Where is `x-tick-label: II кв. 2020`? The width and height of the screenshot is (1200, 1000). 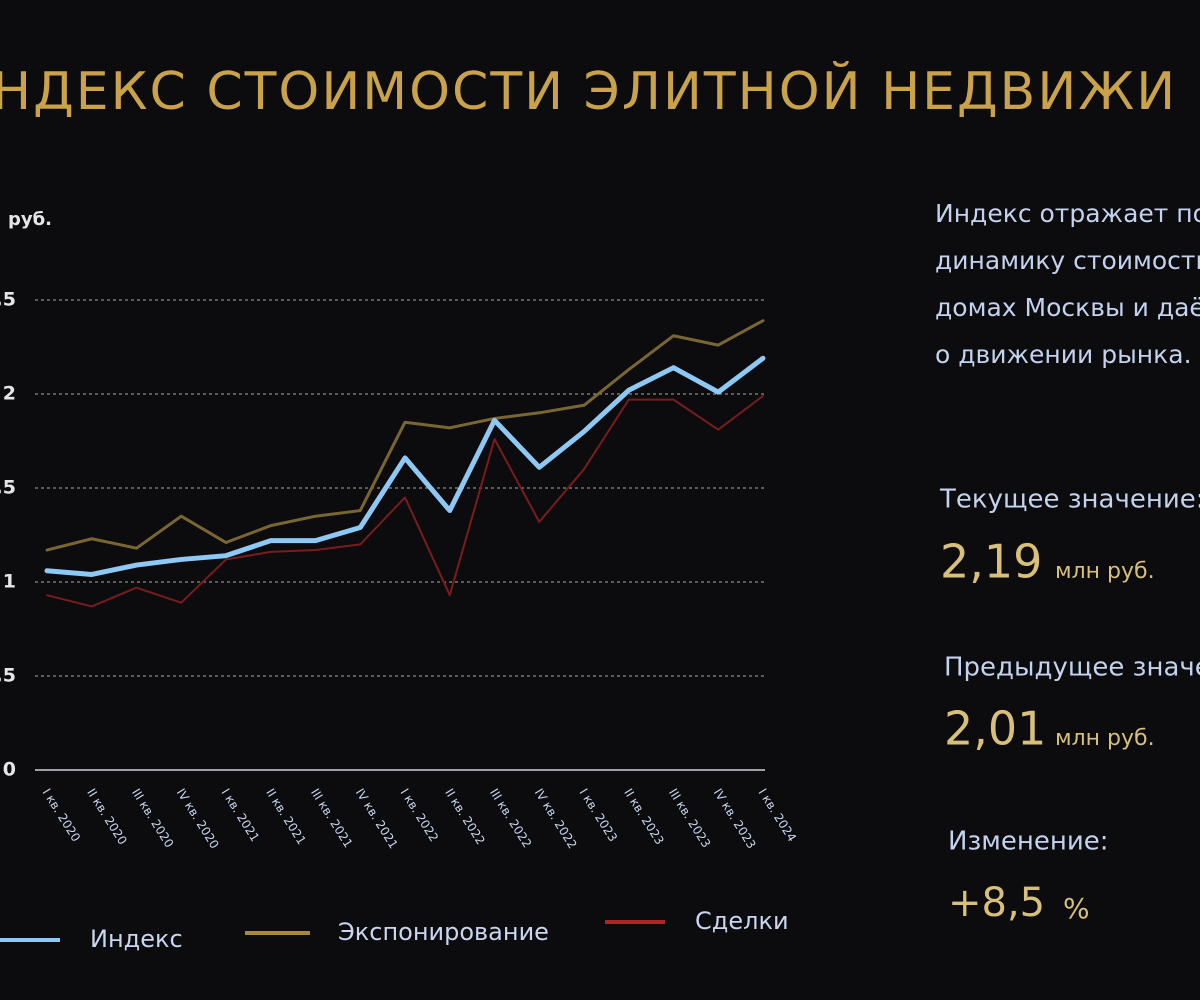 x-tick-label: II кв. 2020 is located at coordinates (106, 816).